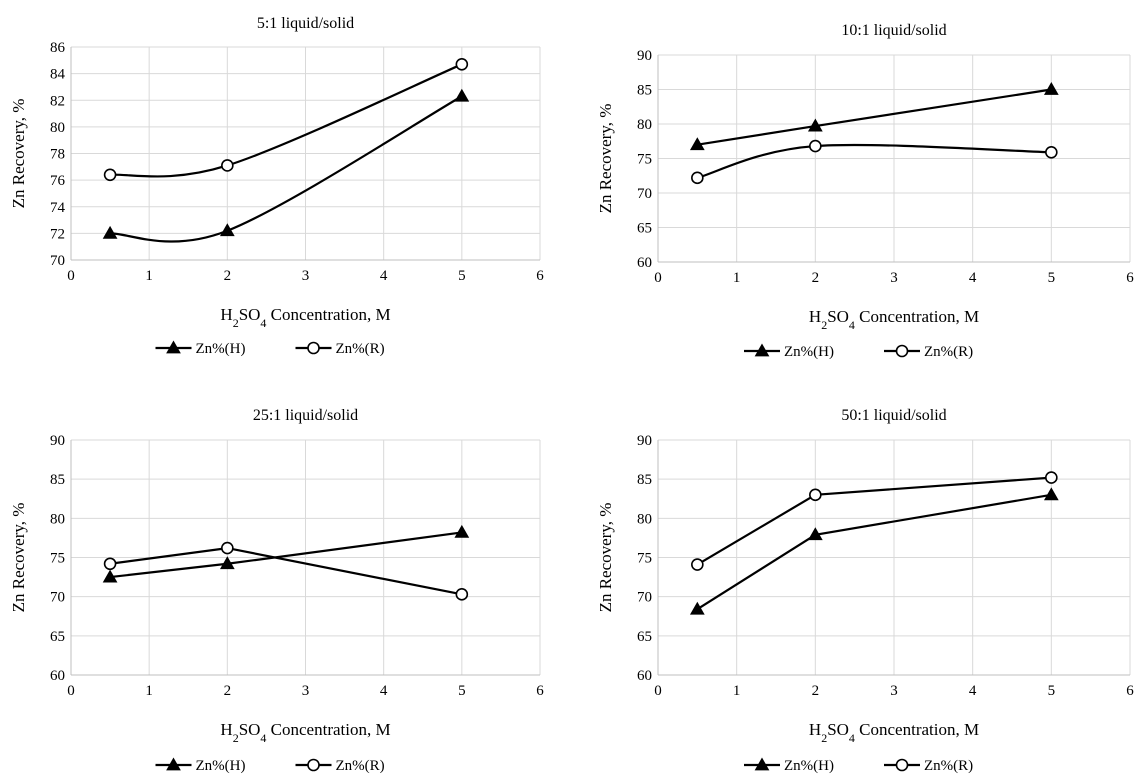 This screenshot has width=1146, height=777. Describe the element at coordinates (58, 48) in the screenshot. I see `y-tick-label: 86` at that location.